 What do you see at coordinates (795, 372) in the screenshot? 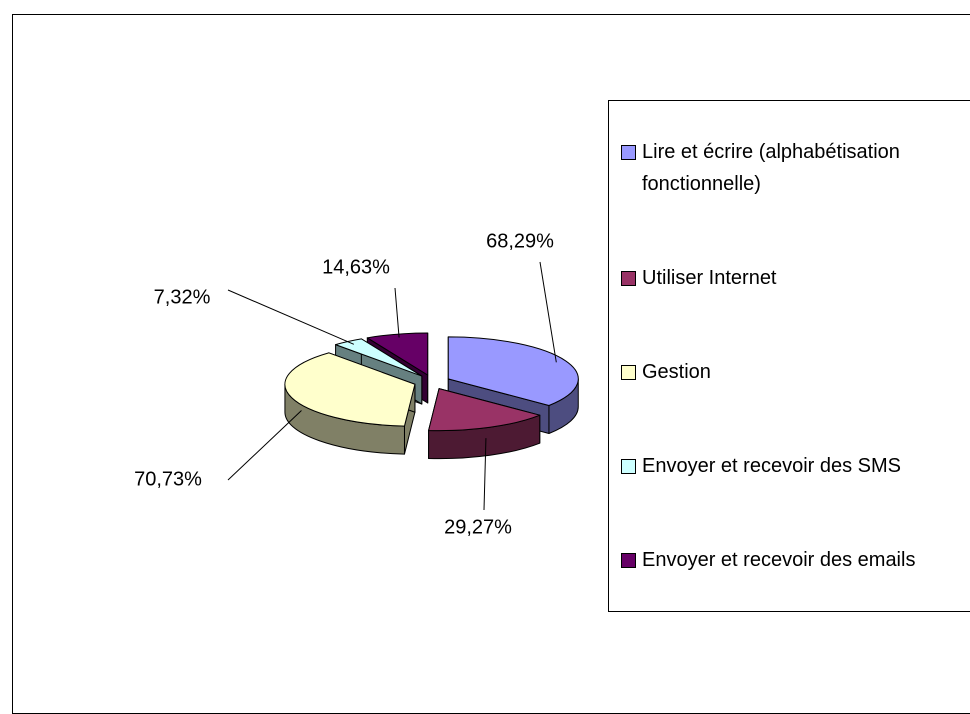
I see `legend-item: Gestion` at bounding box center [795, 372].